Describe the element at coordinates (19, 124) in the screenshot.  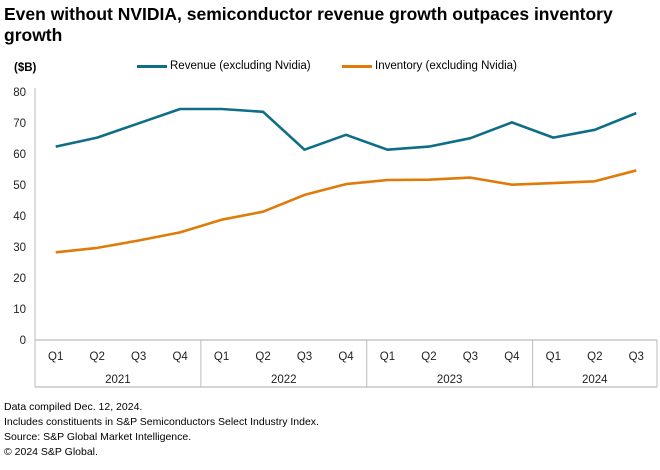
I see `y-tick-label: 70` at that location.